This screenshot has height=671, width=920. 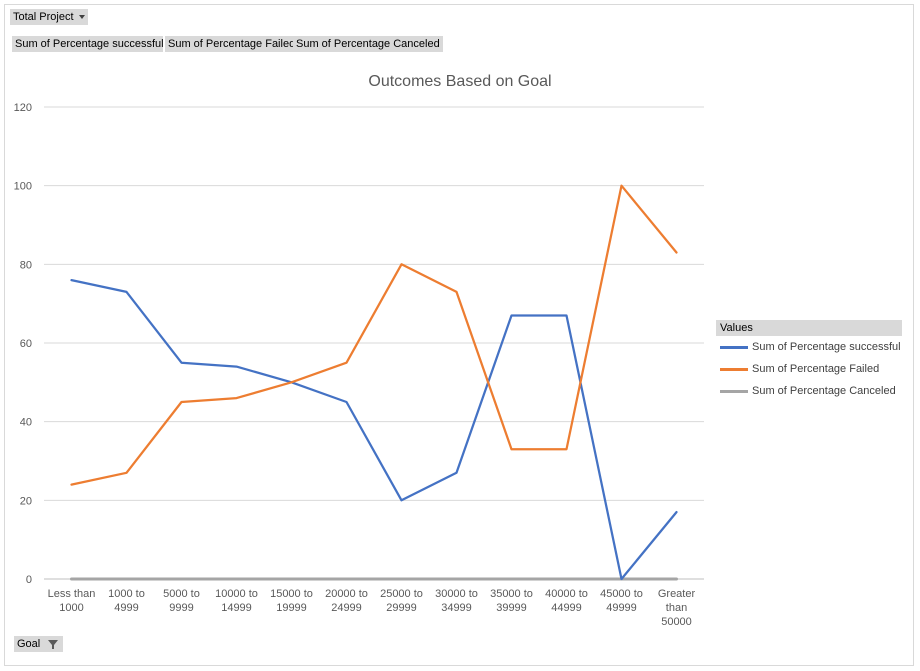 I want to click on x-tick-label: Less than 1000, so click(x=72, y=601).